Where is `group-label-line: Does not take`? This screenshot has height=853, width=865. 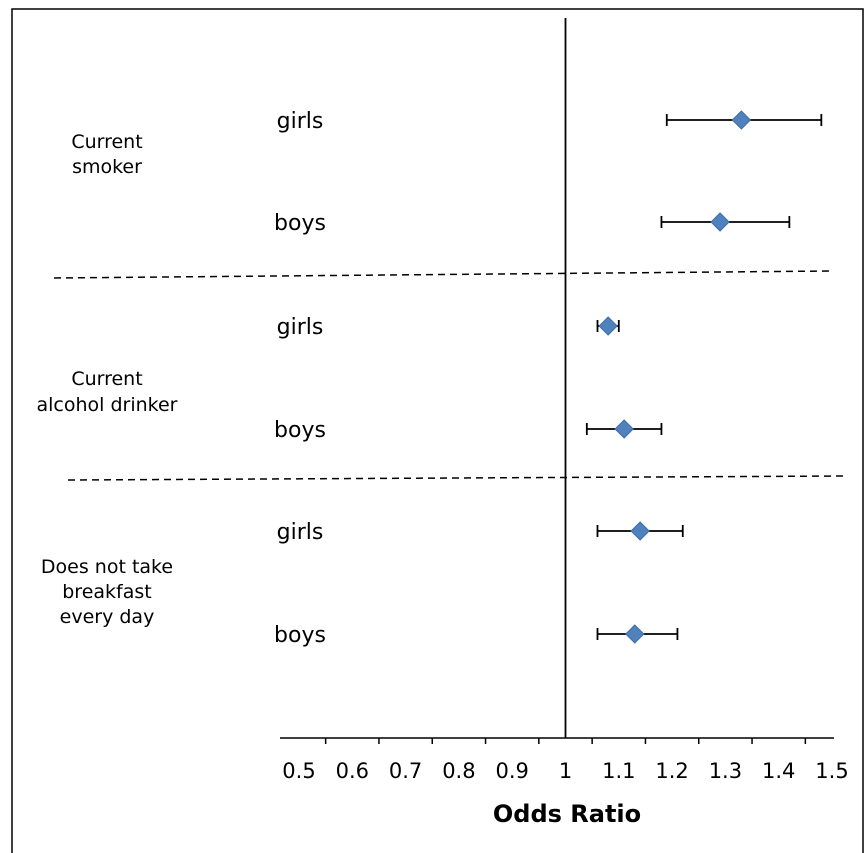
group-label-line: Does not take is located at coordinates (107, 567).